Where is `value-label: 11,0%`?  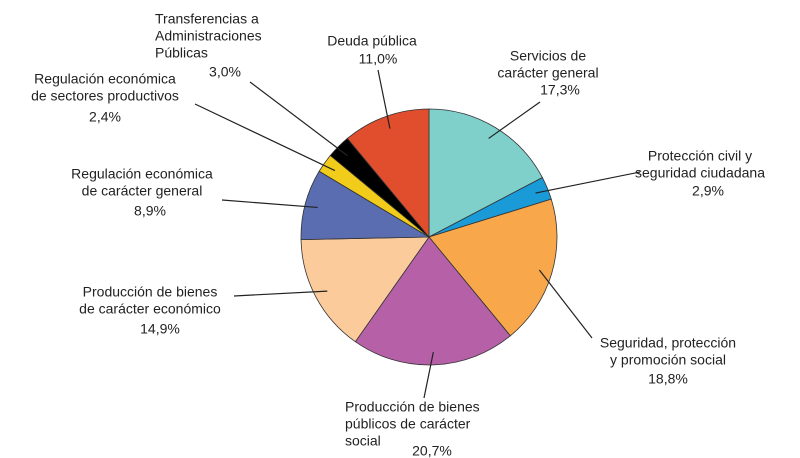 value-label: 11,0% is located at coordinates (378, 59).